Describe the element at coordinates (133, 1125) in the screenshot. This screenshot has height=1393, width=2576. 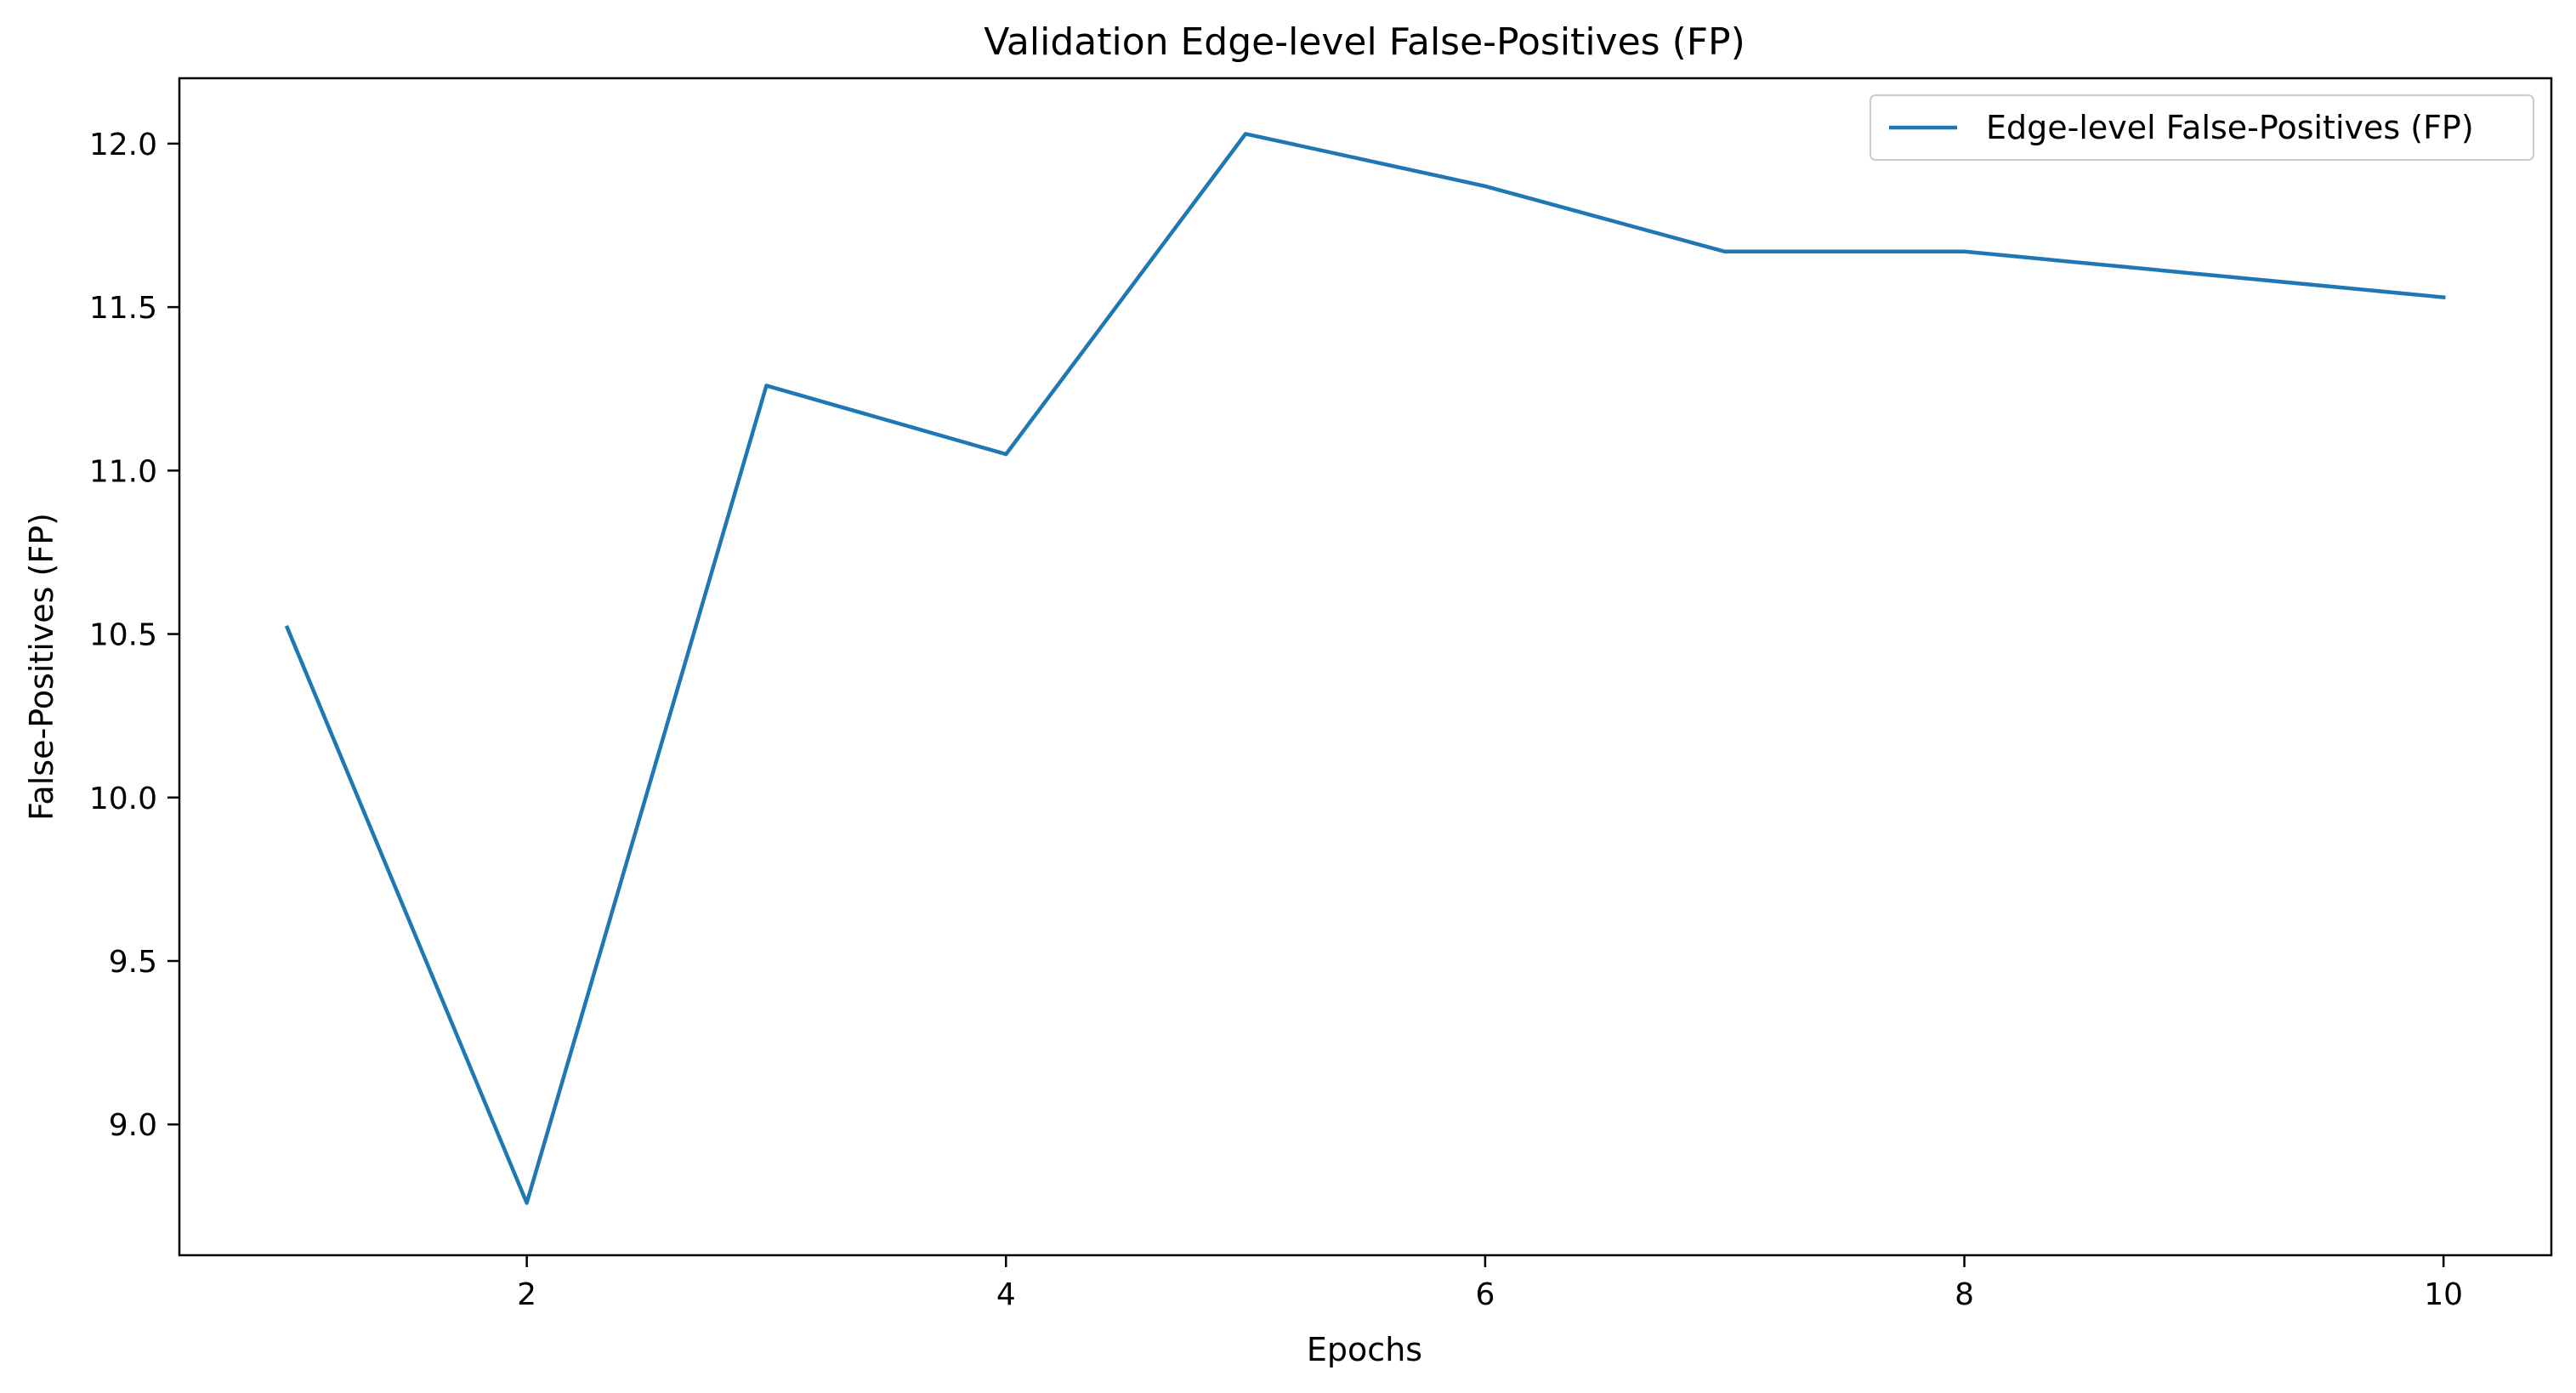
I see `y-tick-label: 9.0` at that location.